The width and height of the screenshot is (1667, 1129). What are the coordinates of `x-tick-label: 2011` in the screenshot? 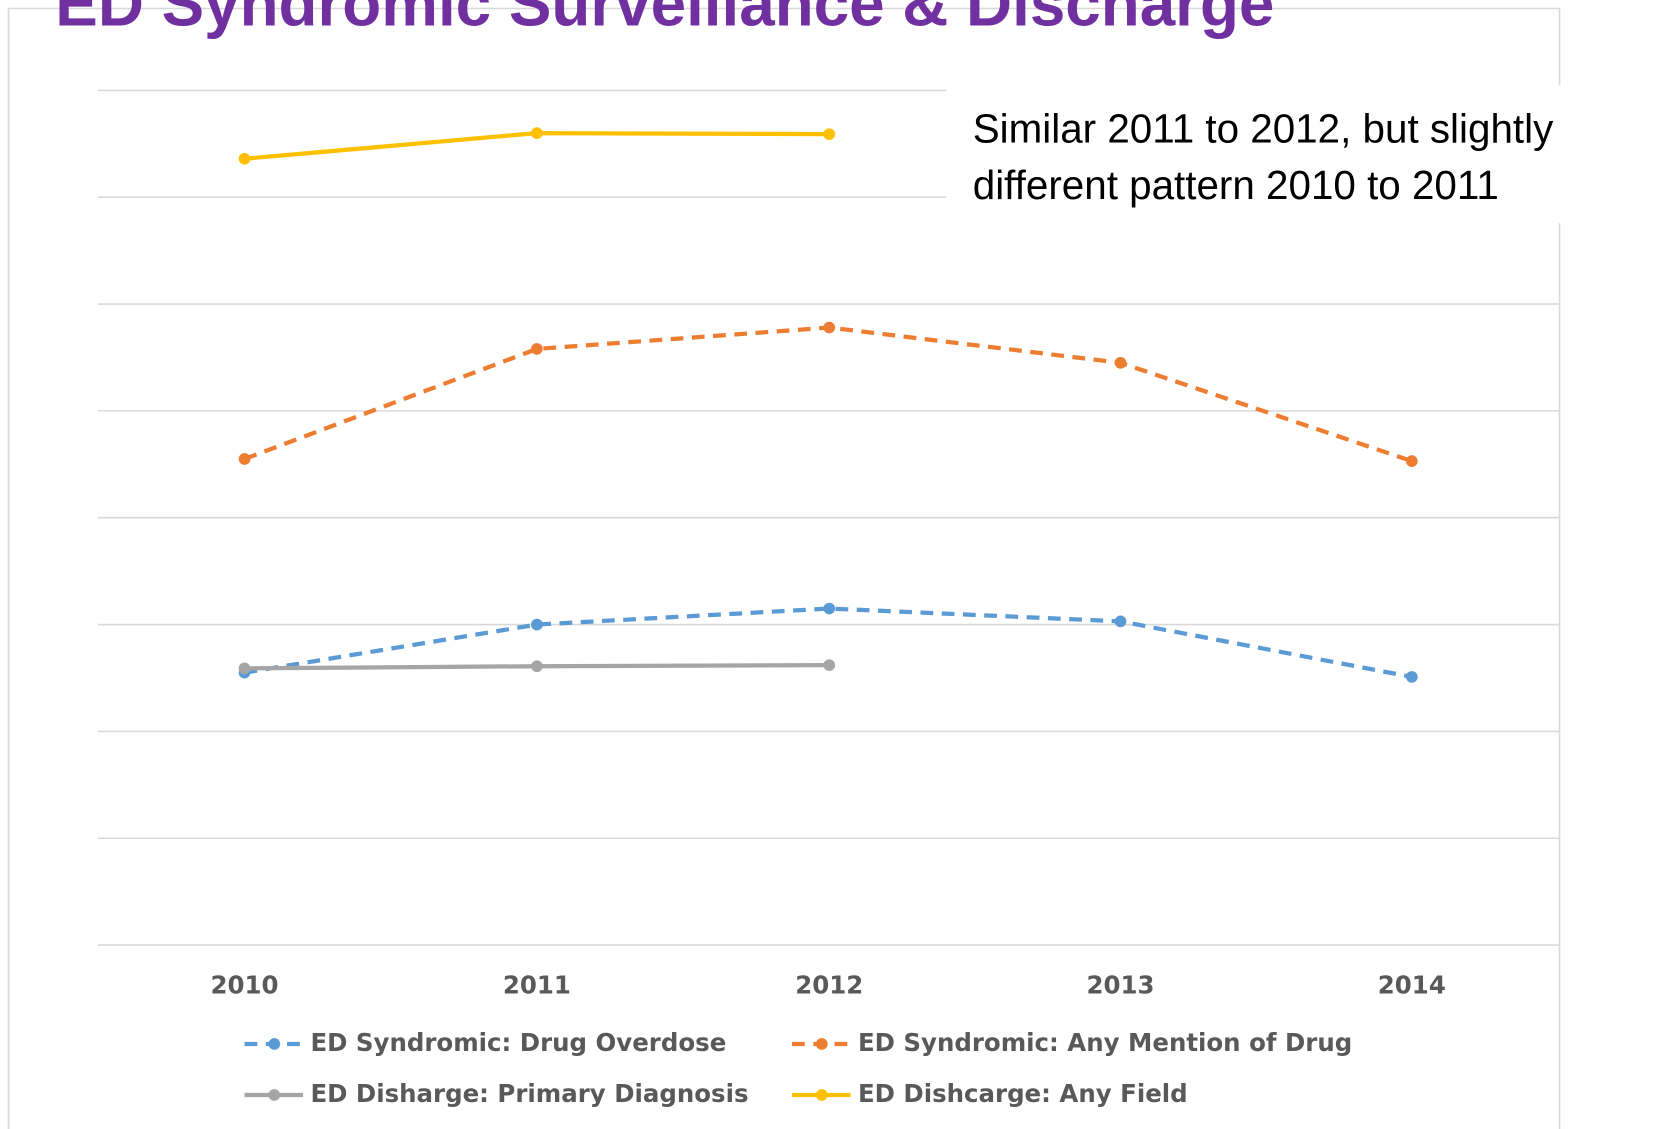 It's located at (537, 985).